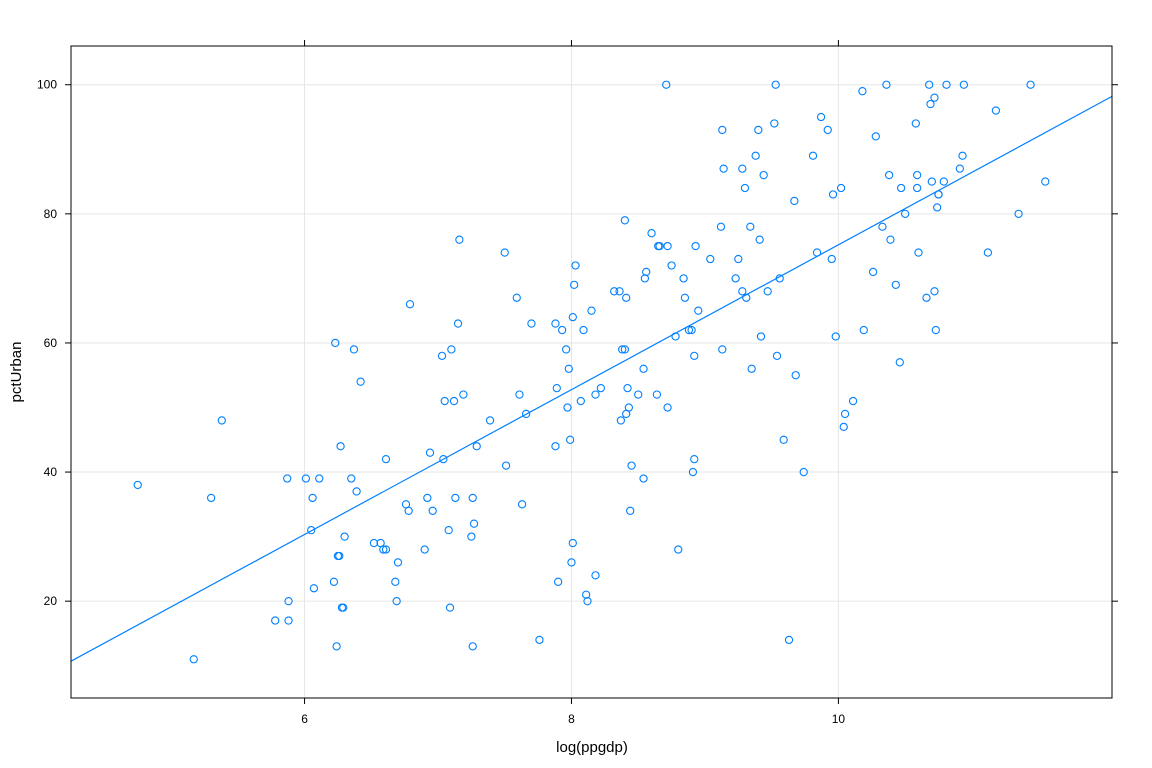 The width and height of the screenshot is (1152, 768). Describe the element at coordinates (51, 343) in the screenshot. I see `y-tick-label: 60` at that location.